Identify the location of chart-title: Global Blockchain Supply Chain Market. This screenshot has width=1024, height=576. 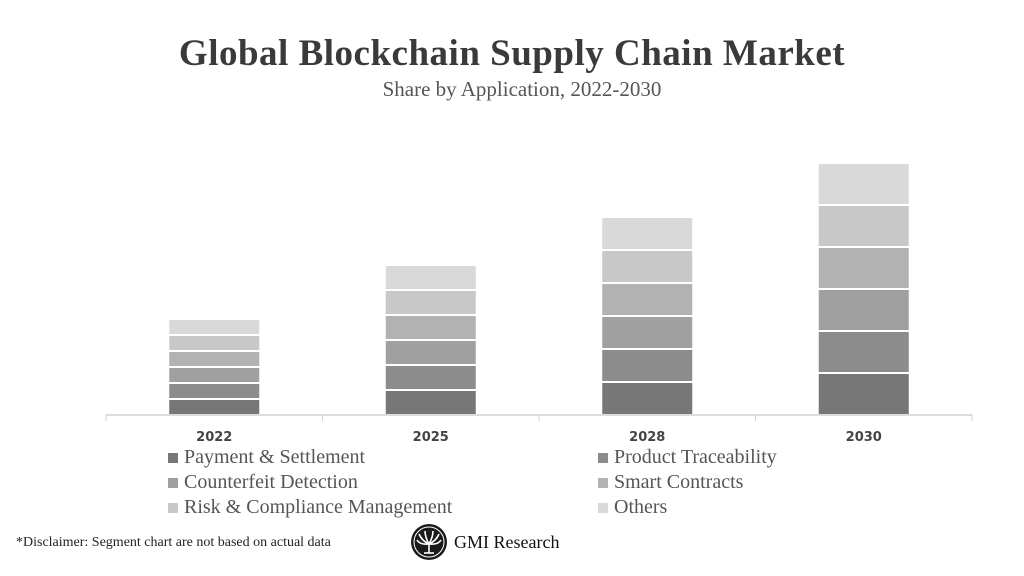
(512, 53).